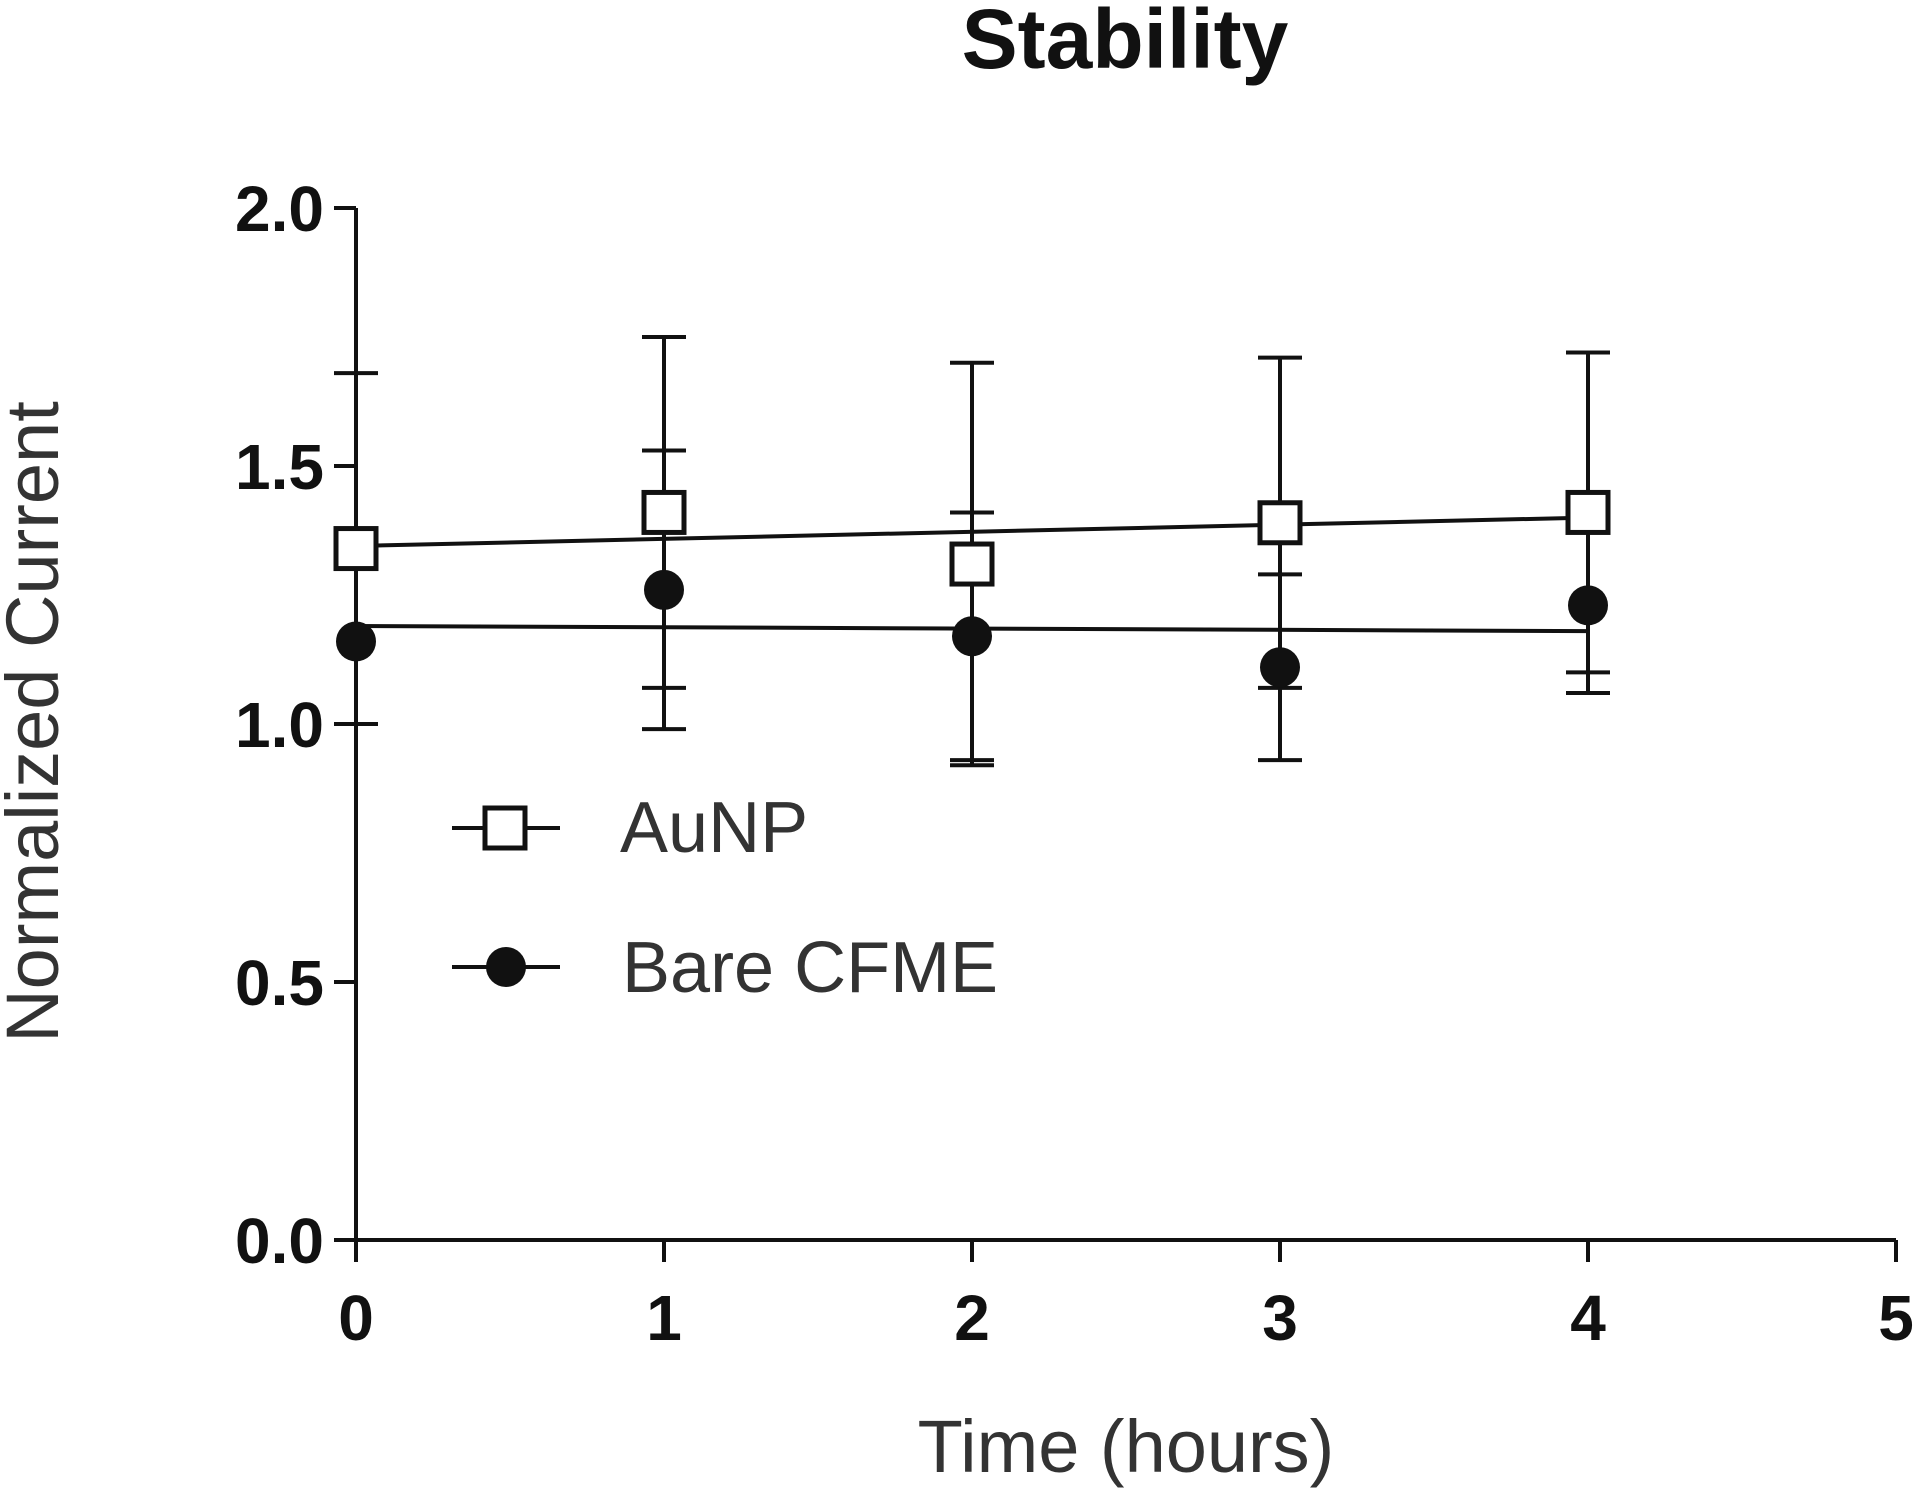 The image size is (1920, 1493). I want to click on x-axis-ticks: 0 1 2 3 4 5, so click(1126, 1297).